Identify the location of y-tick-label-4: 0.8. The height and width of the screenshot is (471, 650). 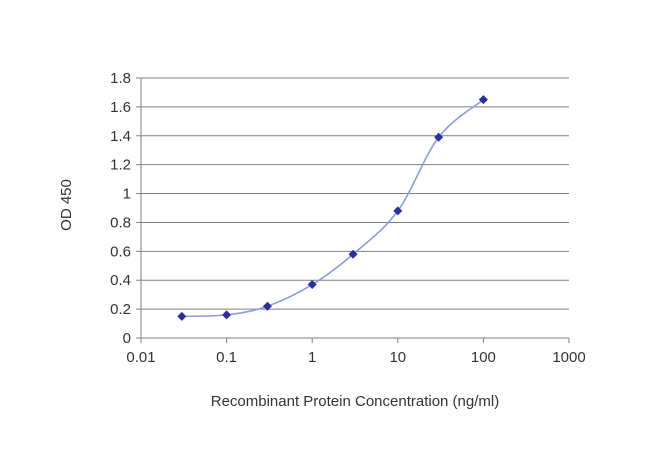
(120, 222).